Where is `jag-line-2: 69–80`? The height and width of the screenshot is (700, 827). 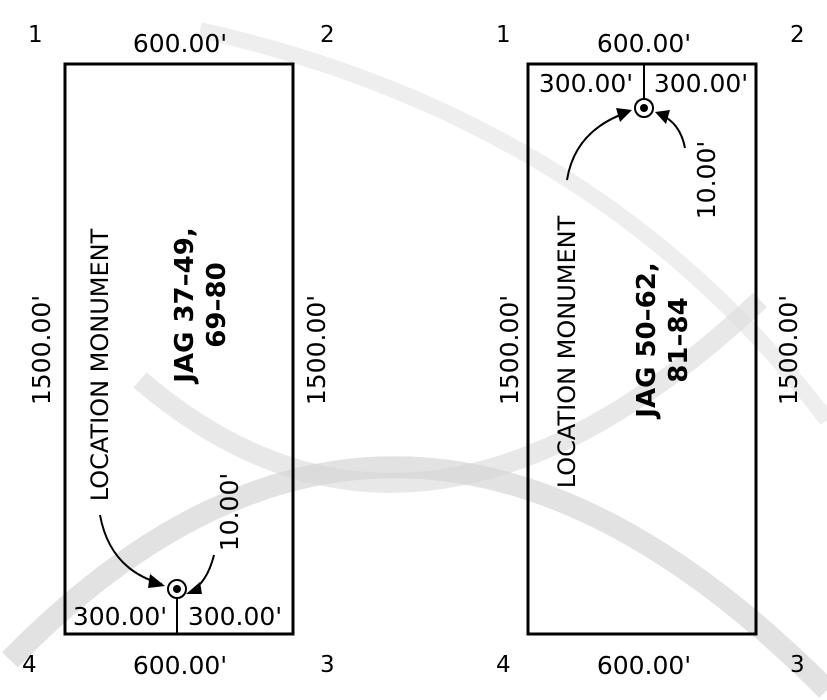 jag-line-2: 69–80 is located at coordinates (217, 304).